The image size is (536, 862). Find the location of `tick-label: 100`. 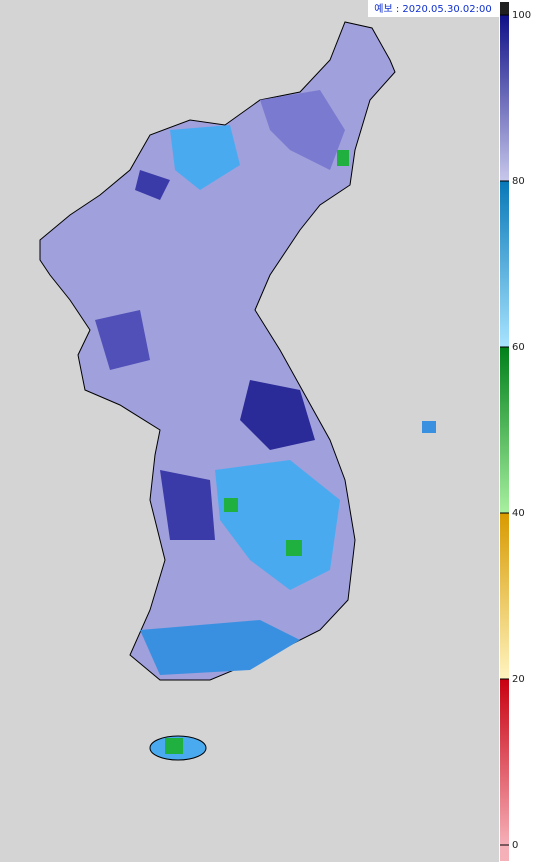

tick-label: 100 is located at coordinates (521, 15).